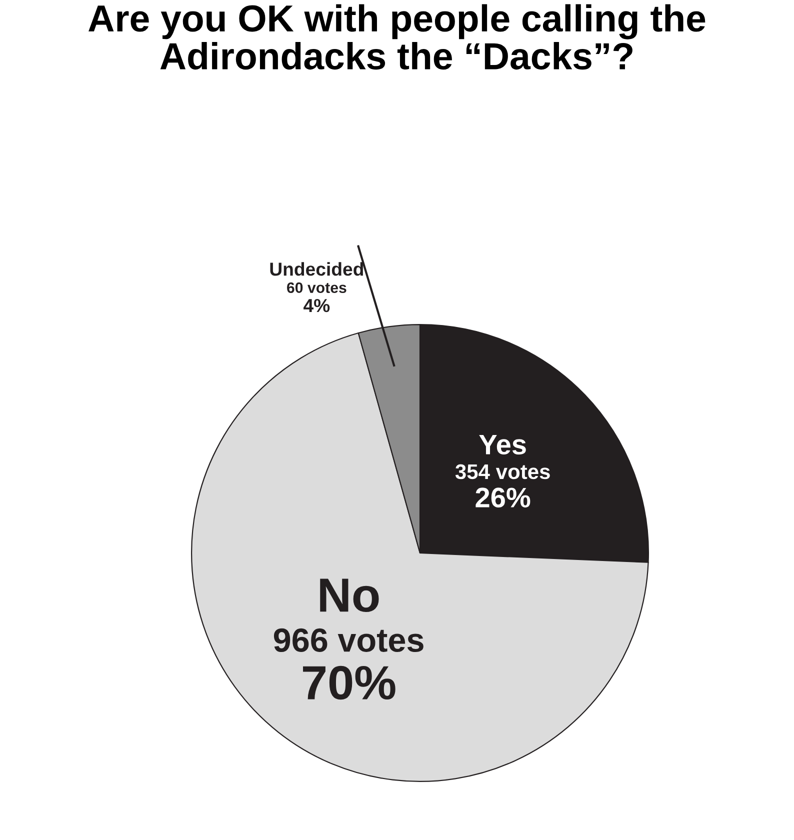 Image resolution: width=794 pixels, height=840 pixels. Describe the element at coordinates (397, 37) in the screenshot. I see `chart-title: Are you OK with people calling the Adirondacks the “Dacks”?` at that location.